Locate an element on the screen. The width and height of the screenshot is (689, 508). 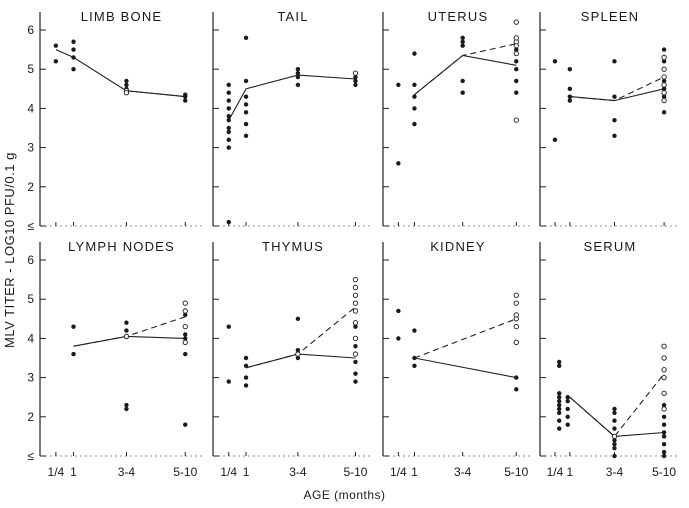
y-tick-label: ≤ is located at coordinates (30, 226).